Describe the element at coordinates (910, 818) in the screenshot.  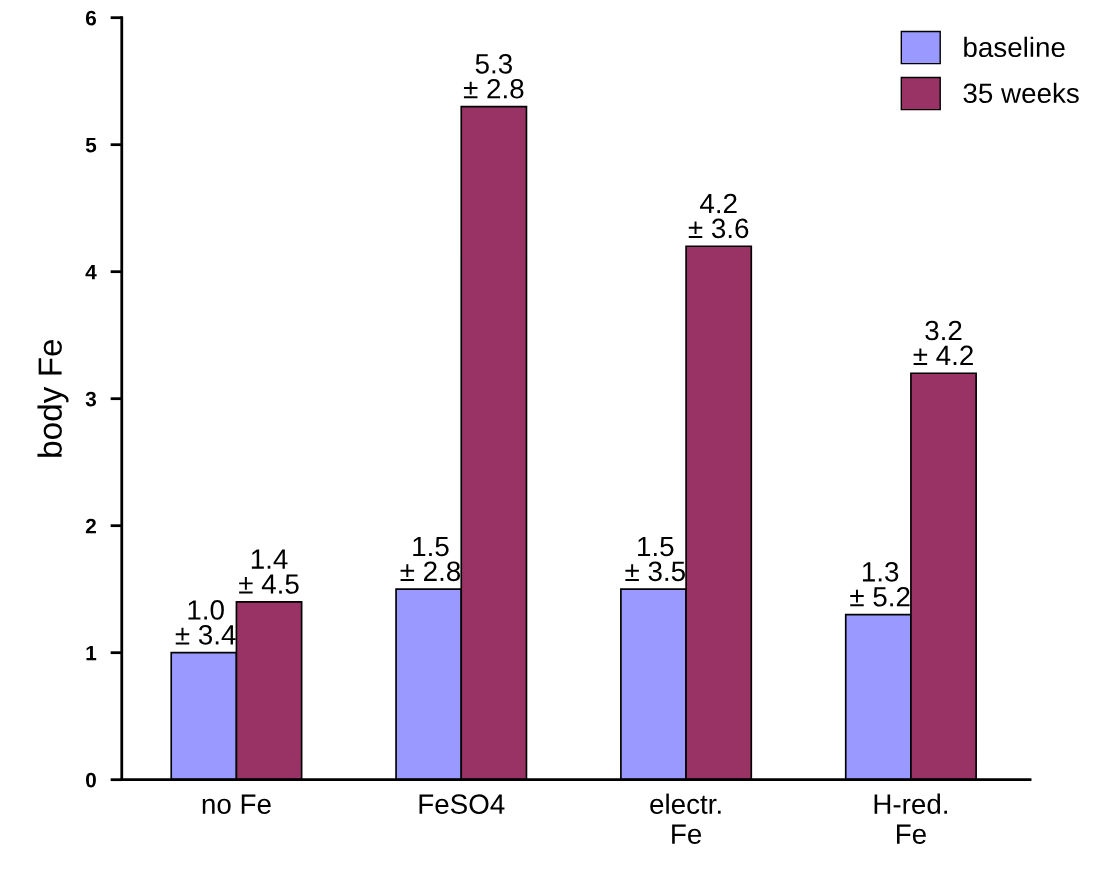
I see `x-tick-label: H-red. Fe` at that location.